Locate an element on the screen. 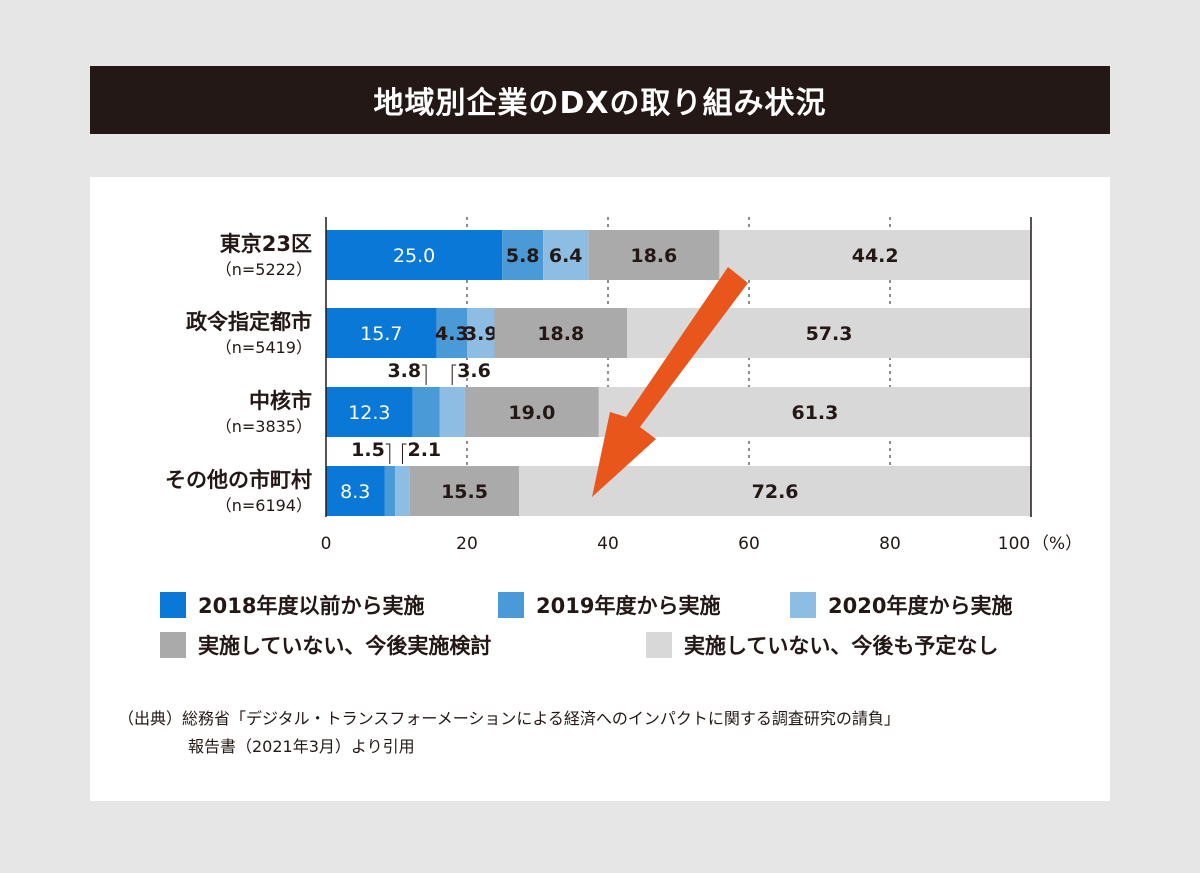  data-label-1-1: 4.3 is located at coordinates (452, 334).